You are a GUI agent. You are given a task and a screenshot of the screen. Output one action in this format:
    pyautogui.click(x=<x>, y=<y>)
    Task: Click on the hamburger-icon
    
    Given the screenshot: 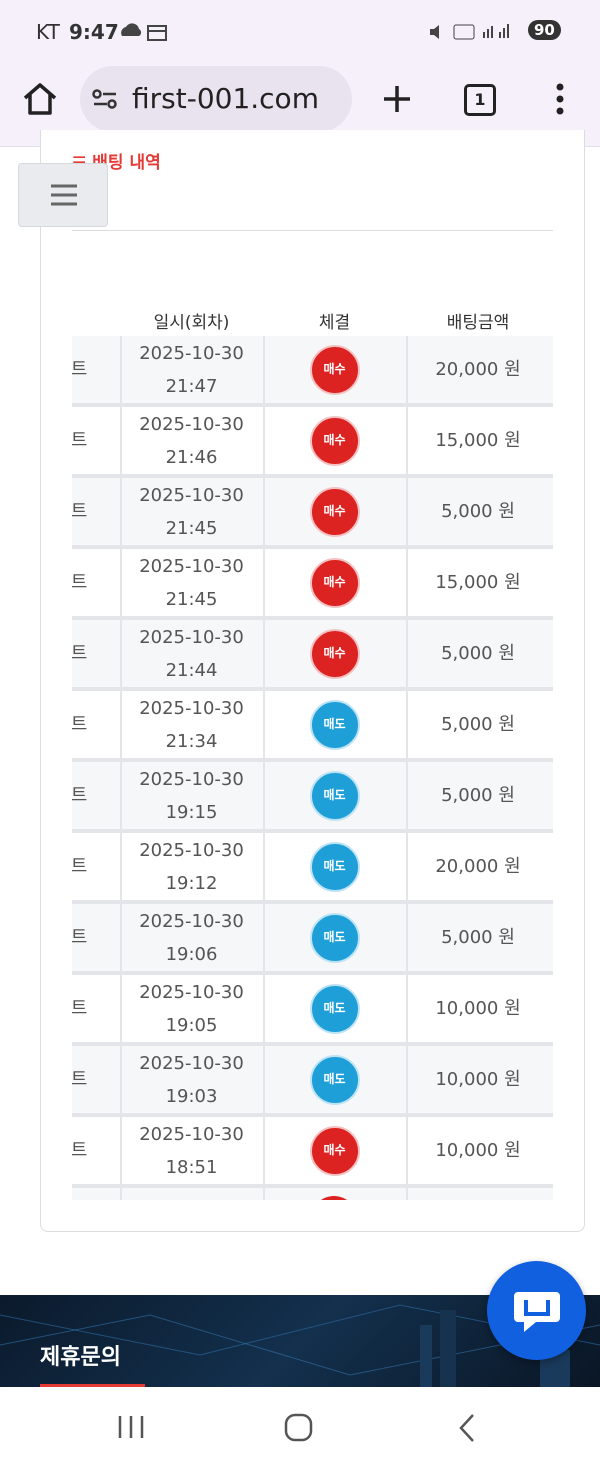 What is the action you would take?
    pyautogui.click(x=64, y=195)
    